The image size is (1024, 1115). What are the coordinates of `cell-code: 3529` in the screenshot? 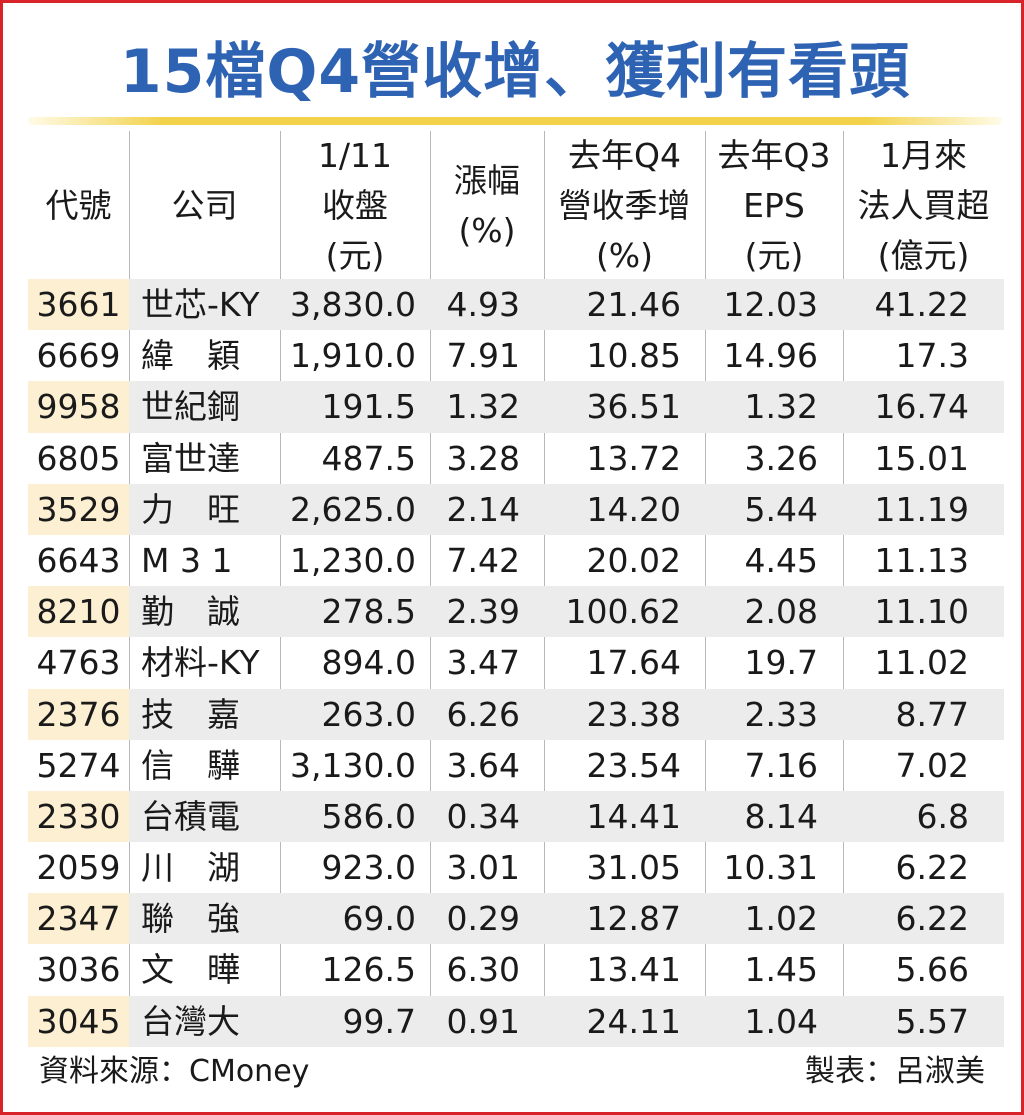 It's located at (78, 509).